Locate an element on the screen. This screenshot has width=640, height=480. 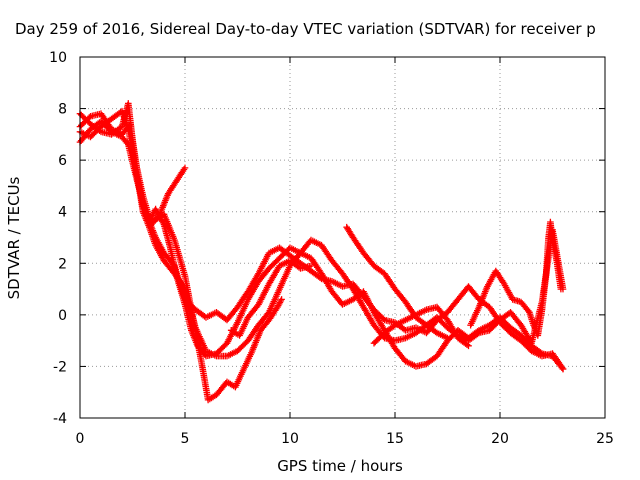
y-axis-label: SDTVAR / TECUs is located at coordinates (14, 237).